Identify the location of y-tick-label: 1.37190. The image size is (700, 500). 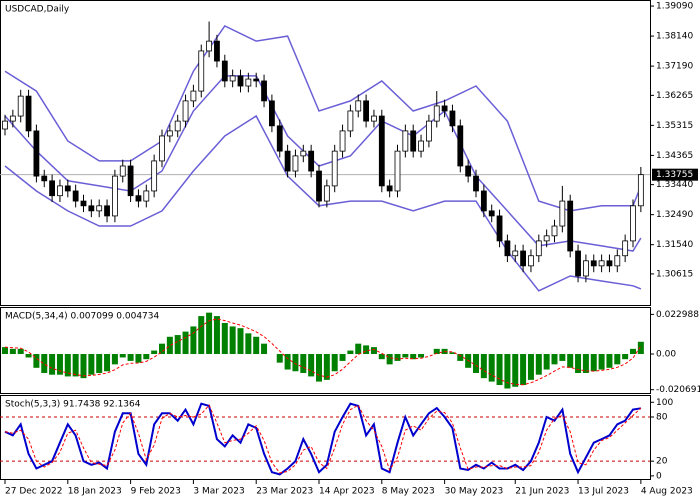
(674, 67).